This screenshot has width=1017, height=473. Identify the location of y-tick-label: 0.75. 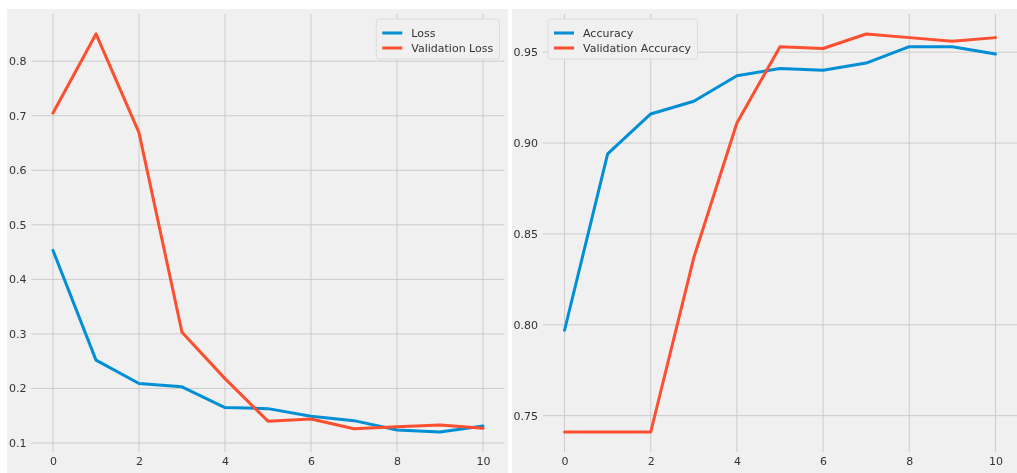
(525, 416).